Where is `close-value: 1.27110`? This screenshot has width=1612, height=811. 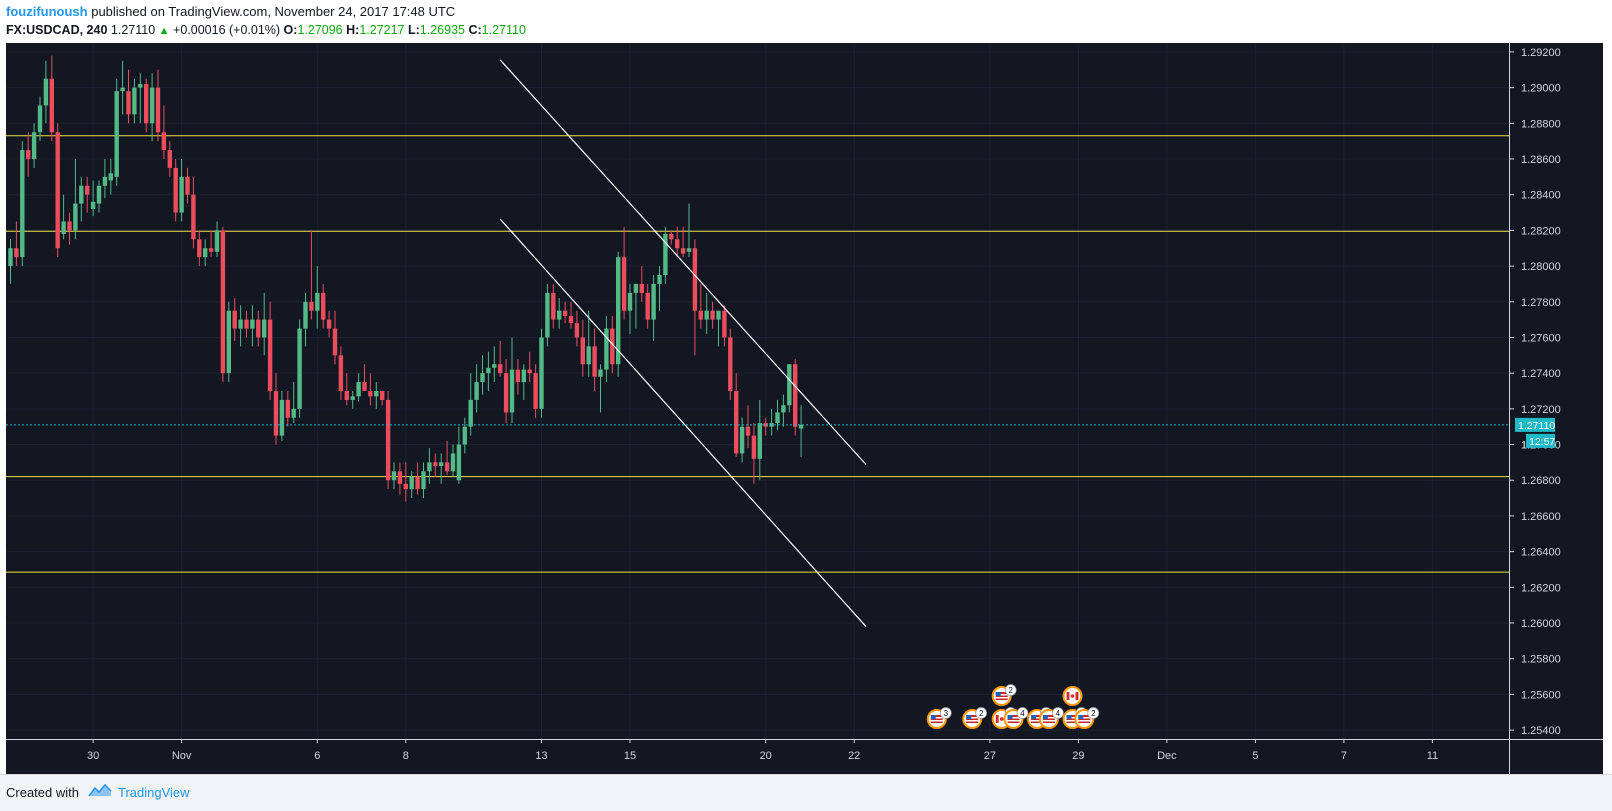
close-value: 1.27110 is located at coordinates (503, 30).